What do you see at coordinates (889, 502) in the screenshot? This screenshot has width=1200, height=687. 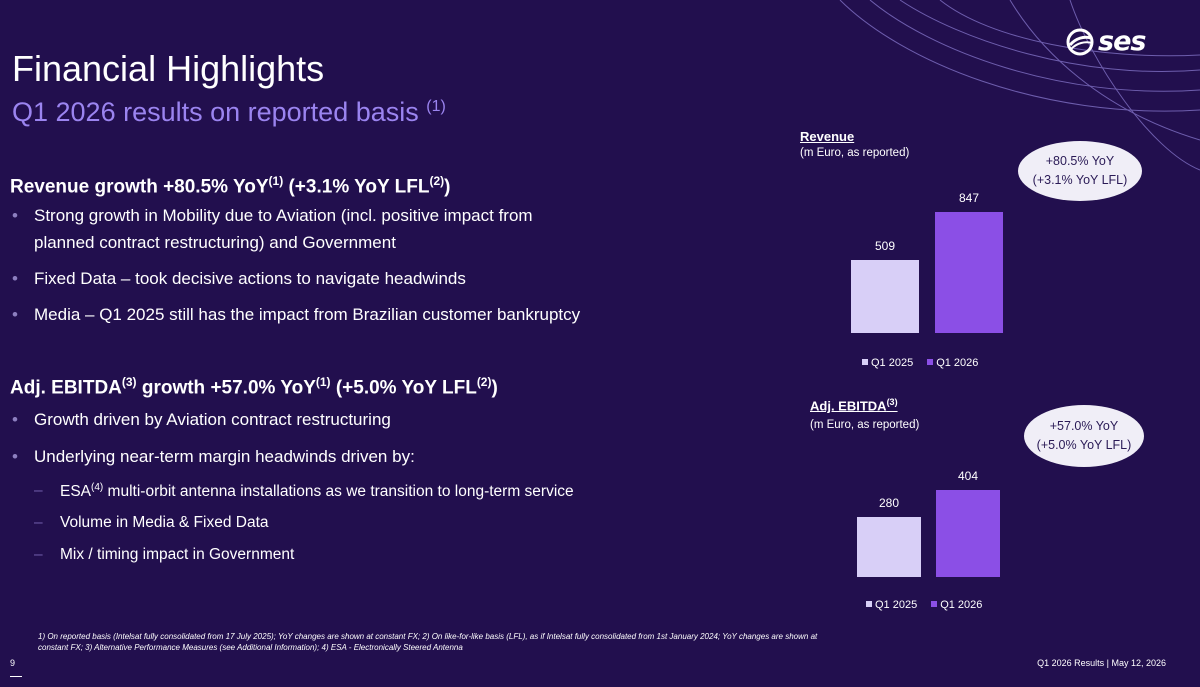 I see `bar-value-label: 280` at bounding box center [889, 502].